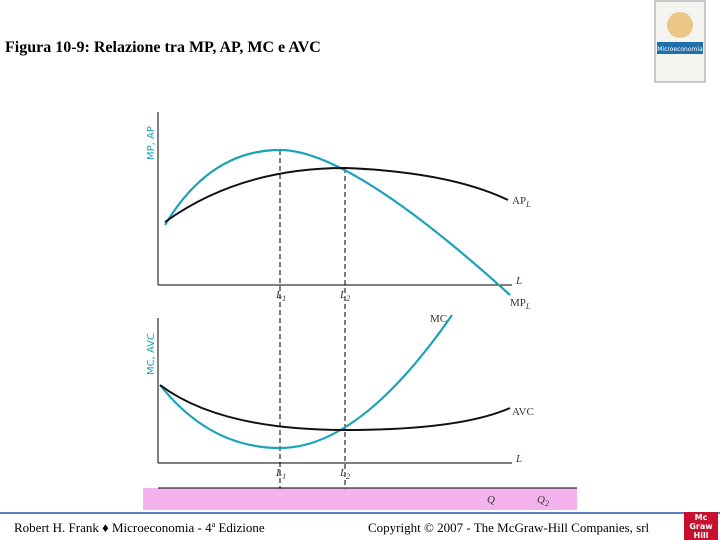  Describe the element at coordinates (151, 354) in the screenshot. I see `y-label: MC, AVC` at that location.